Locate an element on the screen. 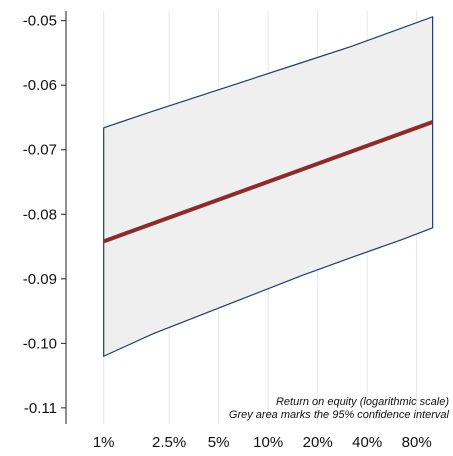  y-tick-label-2: -0.07 is located at coordinates (40, 150).